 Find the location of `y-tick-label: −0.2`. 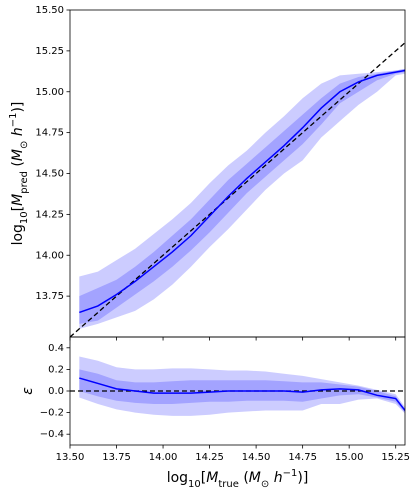

y-tick-label: −0.2 is located at coordinates (52, 413).